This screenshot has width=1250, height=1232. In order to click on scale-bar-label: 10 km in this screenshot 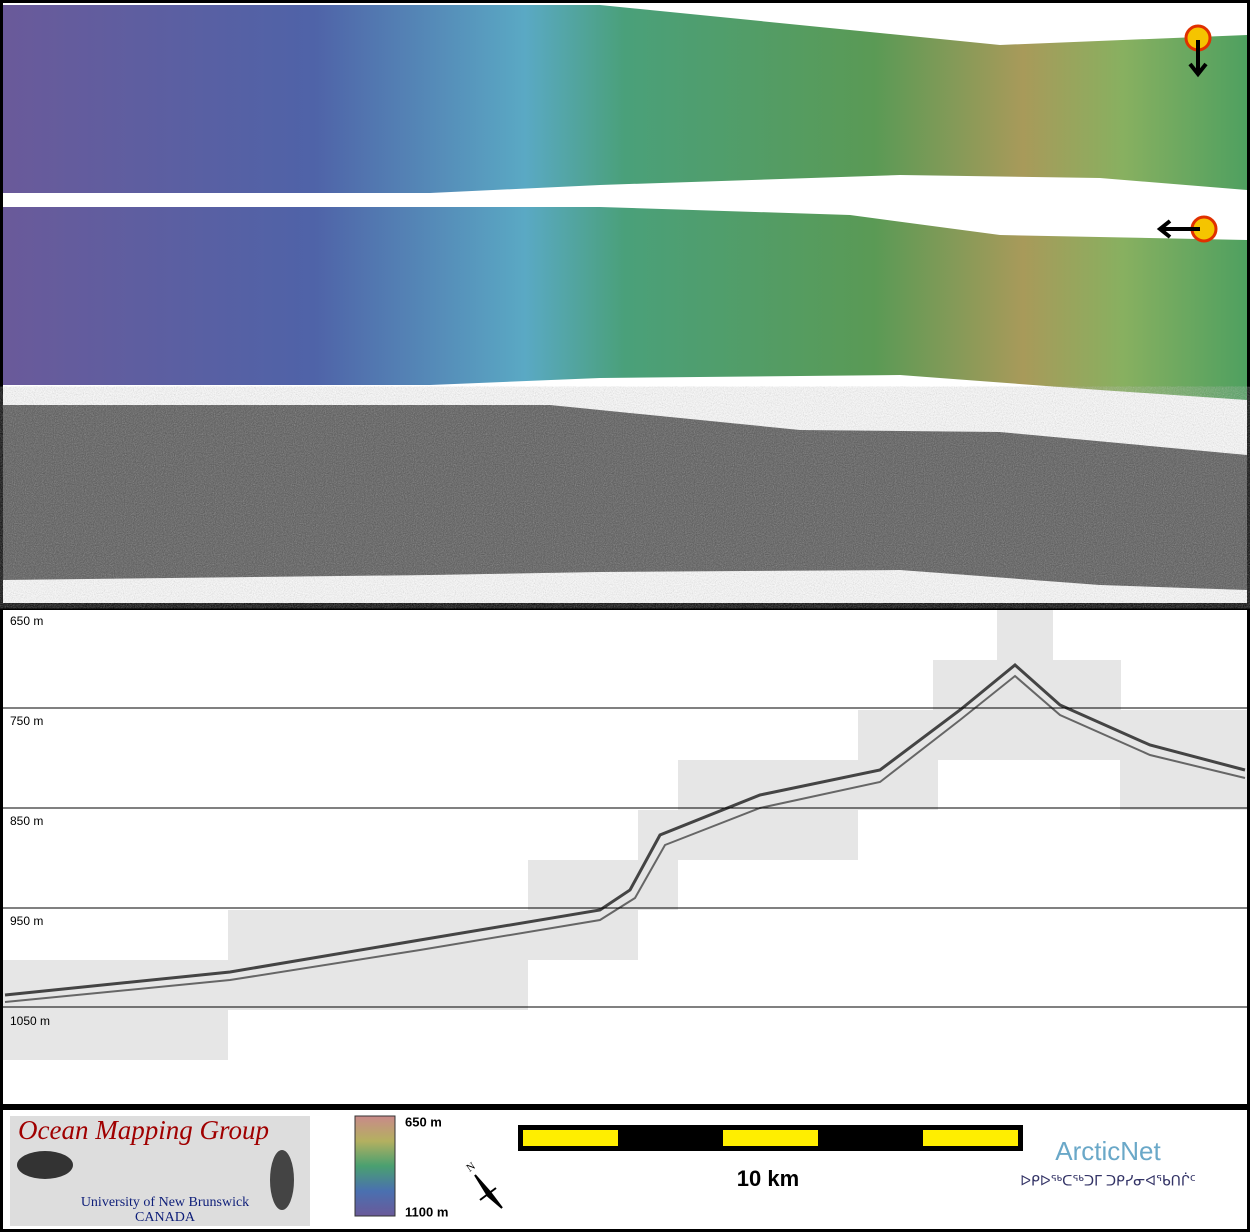, I will do `click(768, 1178)`.